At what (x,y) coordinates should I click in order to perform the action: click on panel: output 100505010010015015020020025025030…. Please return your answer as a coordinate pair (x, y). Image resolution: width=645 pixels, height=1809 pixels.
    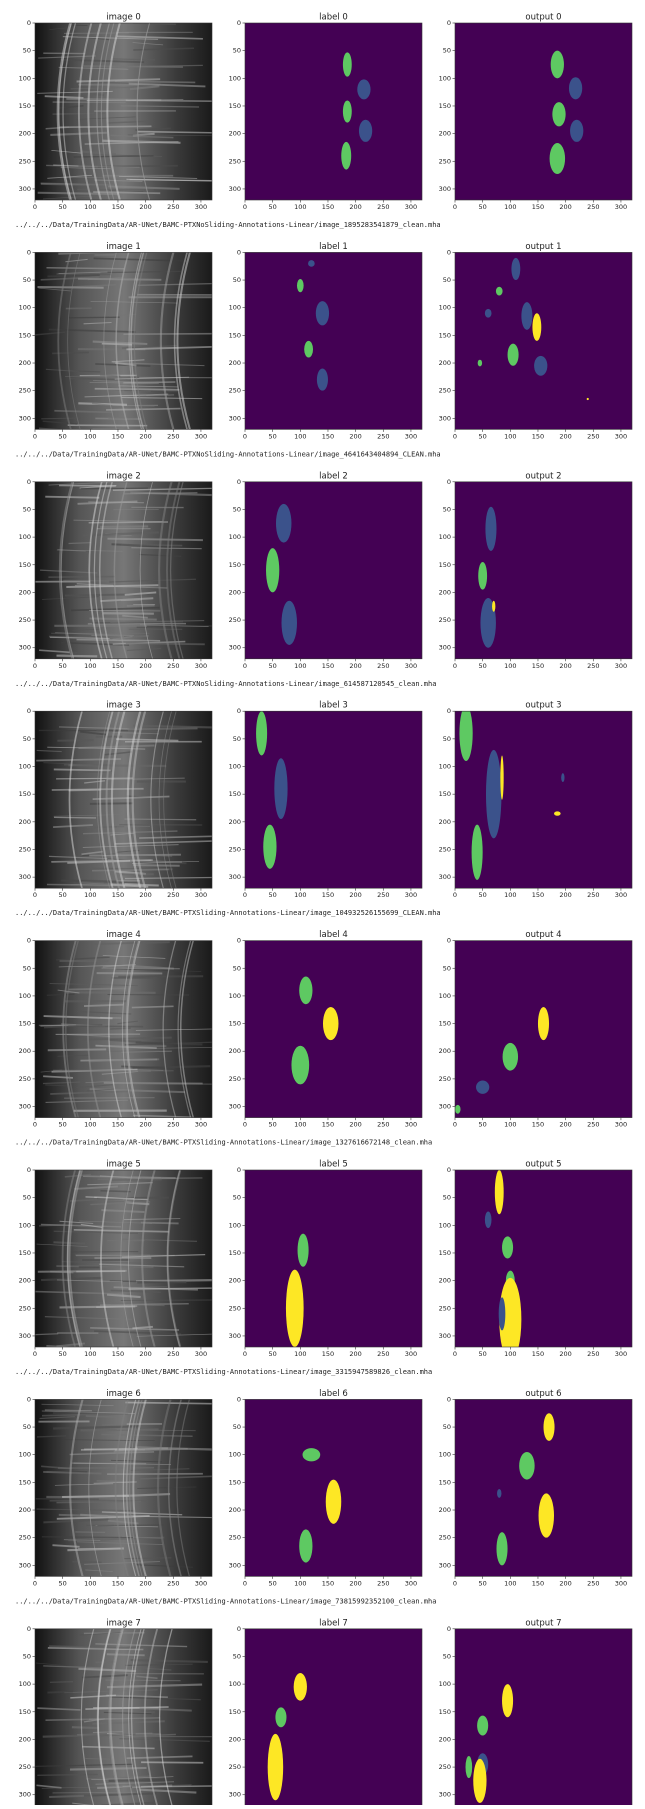
    Looking at the image, I should click on (535, 341).